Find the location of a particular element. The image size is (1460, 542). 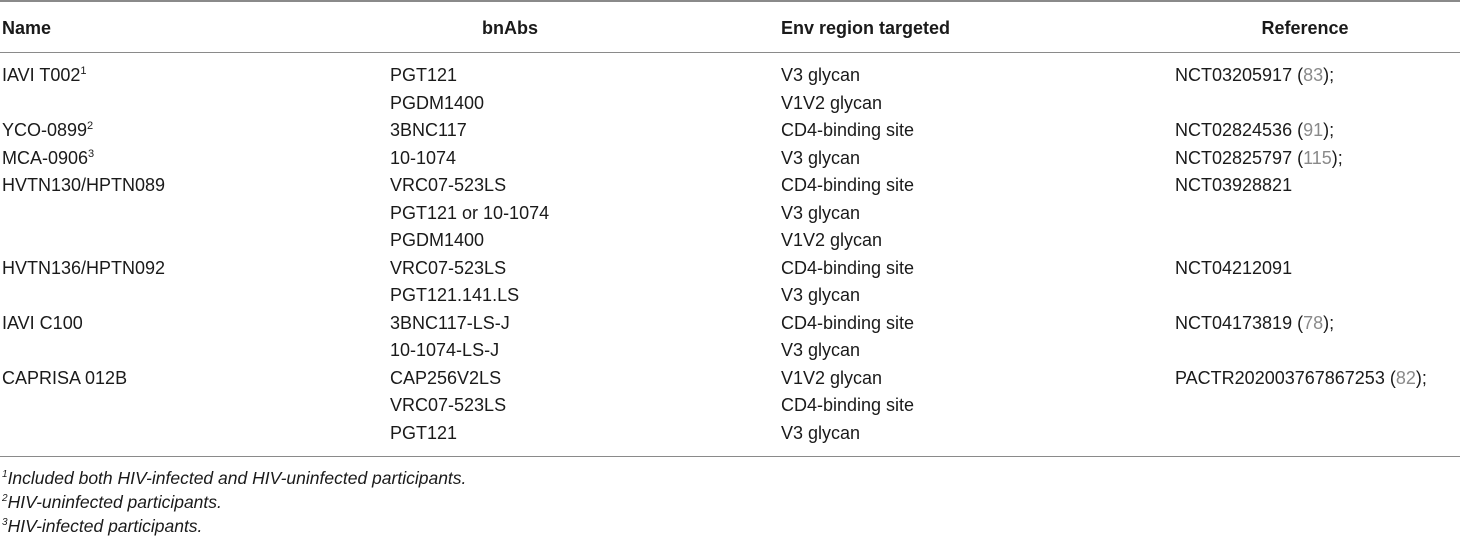

cell-reference: NCT03928821 is located at coordinates (1233, 186).